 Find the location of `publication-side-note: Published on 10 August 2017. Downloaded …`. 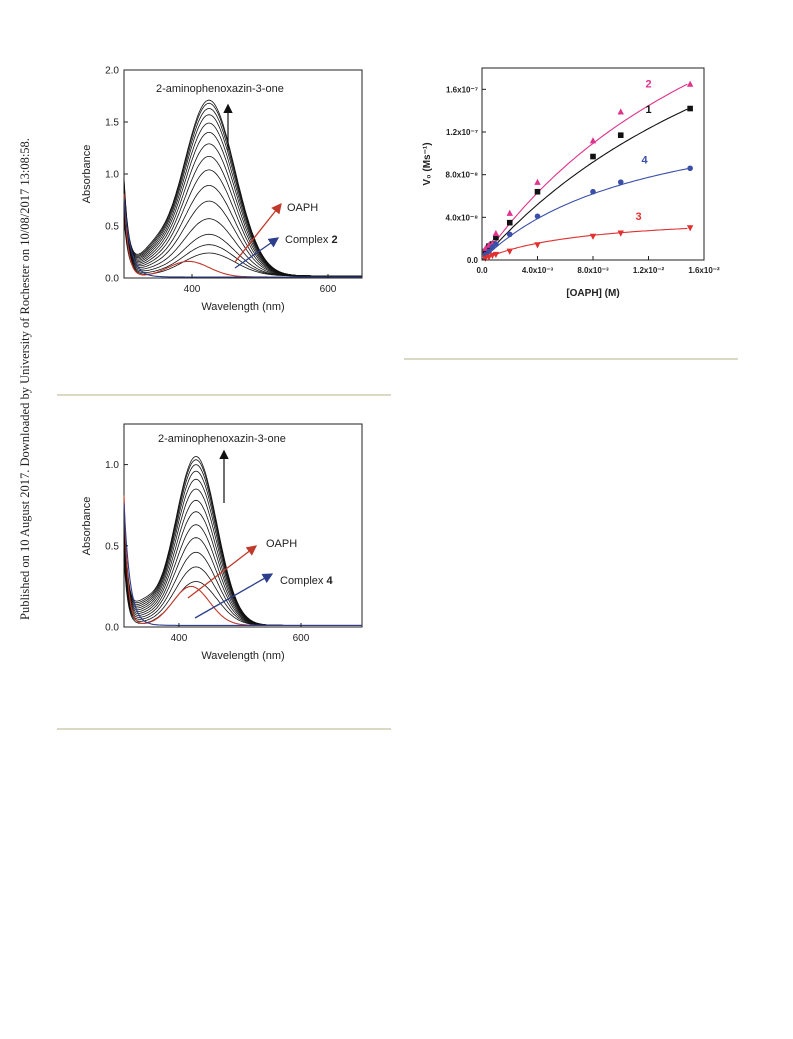

publication-side-note: Published on 10 August 2017. Downloaded … is located at coordinates (25, 379).